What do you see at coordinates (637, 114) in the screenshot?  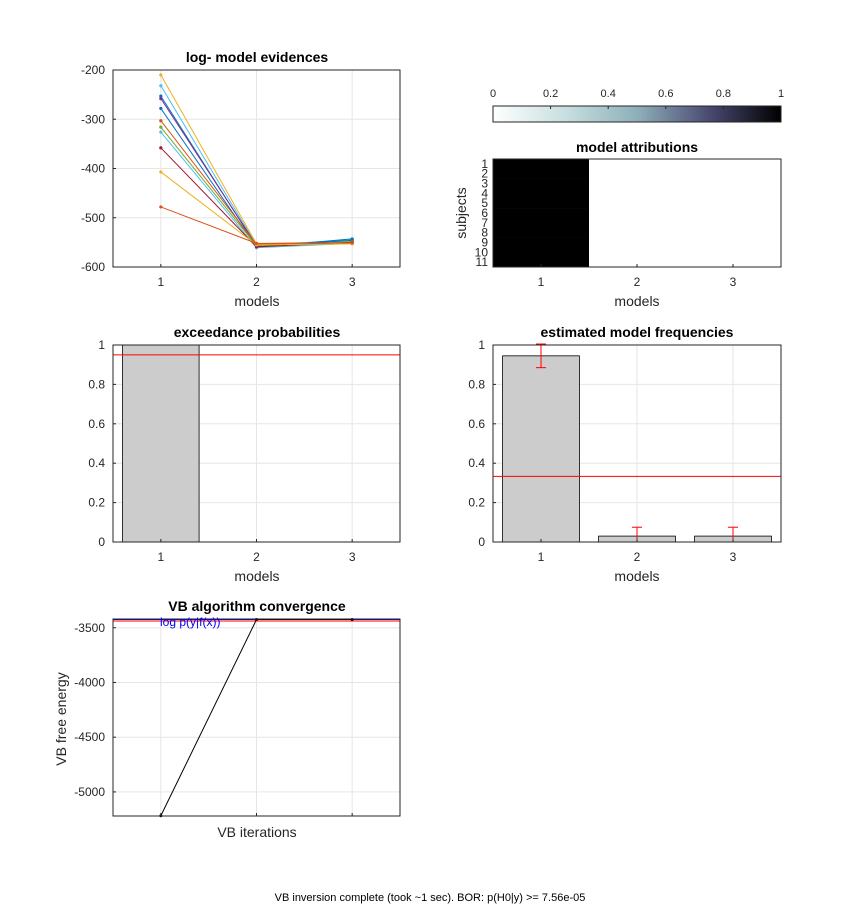 I see `colorbar` at bounding box center [637, 114].